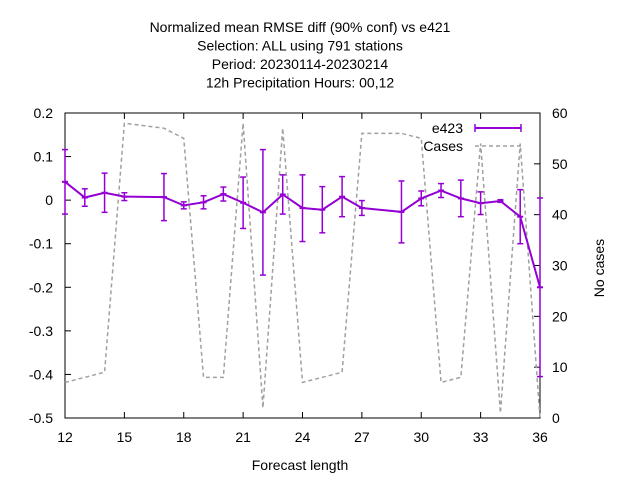 The height and width of the screenshot is (480, 640). I want to click on x-tick-label: 27, so click(362, 437).